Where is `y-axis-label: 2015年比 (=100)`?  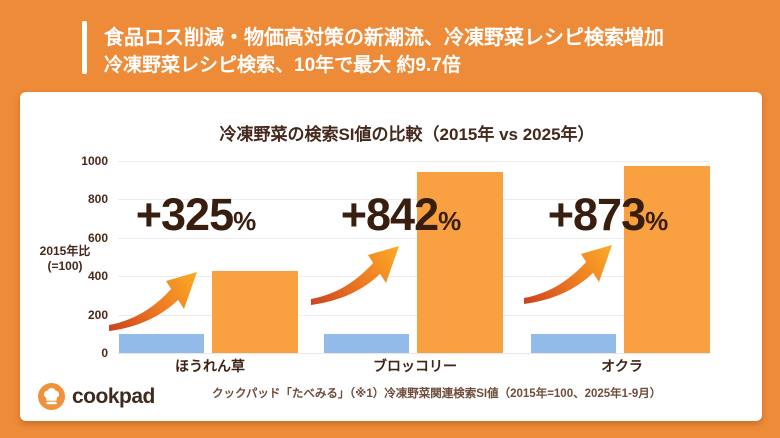
y-axis-label: 2015年比 (=100) is located at coordinates (65, 259).